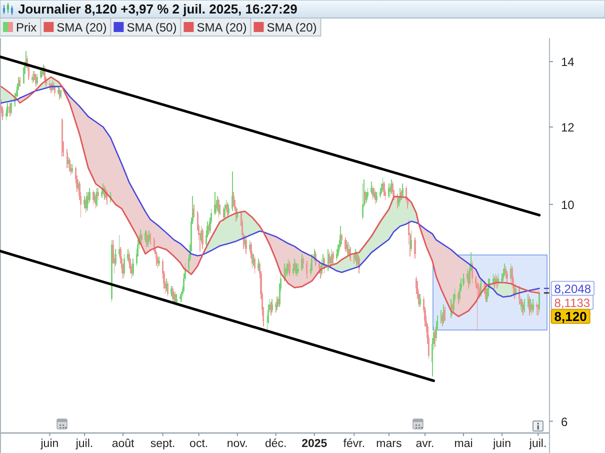 The width and height of the screenshot is (605, 453). I want to click on legend-label: Prix, so click(26, 27).